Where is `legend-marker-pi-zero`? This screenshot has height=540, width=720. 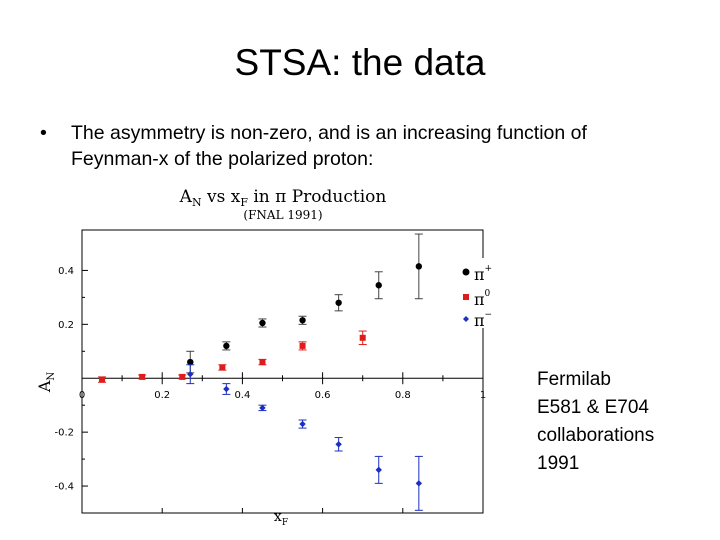
legend-marker-pi-zero is located at coordinates (466, 297).